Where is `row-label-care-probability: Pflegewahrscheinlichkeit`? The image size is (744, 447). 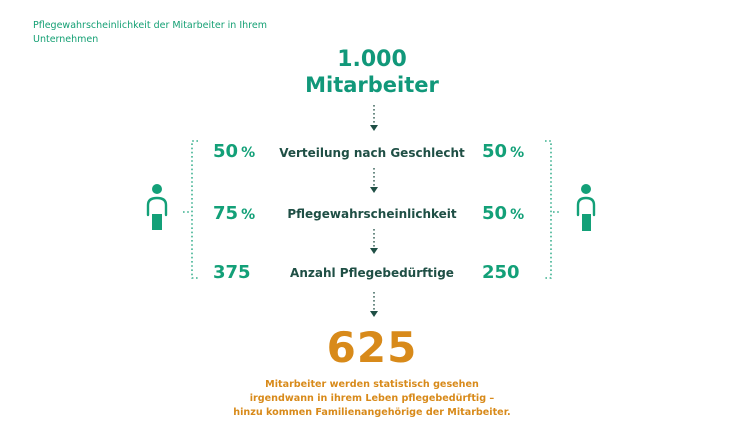 row-label-care-probability: Pflegewahrscheinlichkeit is located at coordinates (372, 214).